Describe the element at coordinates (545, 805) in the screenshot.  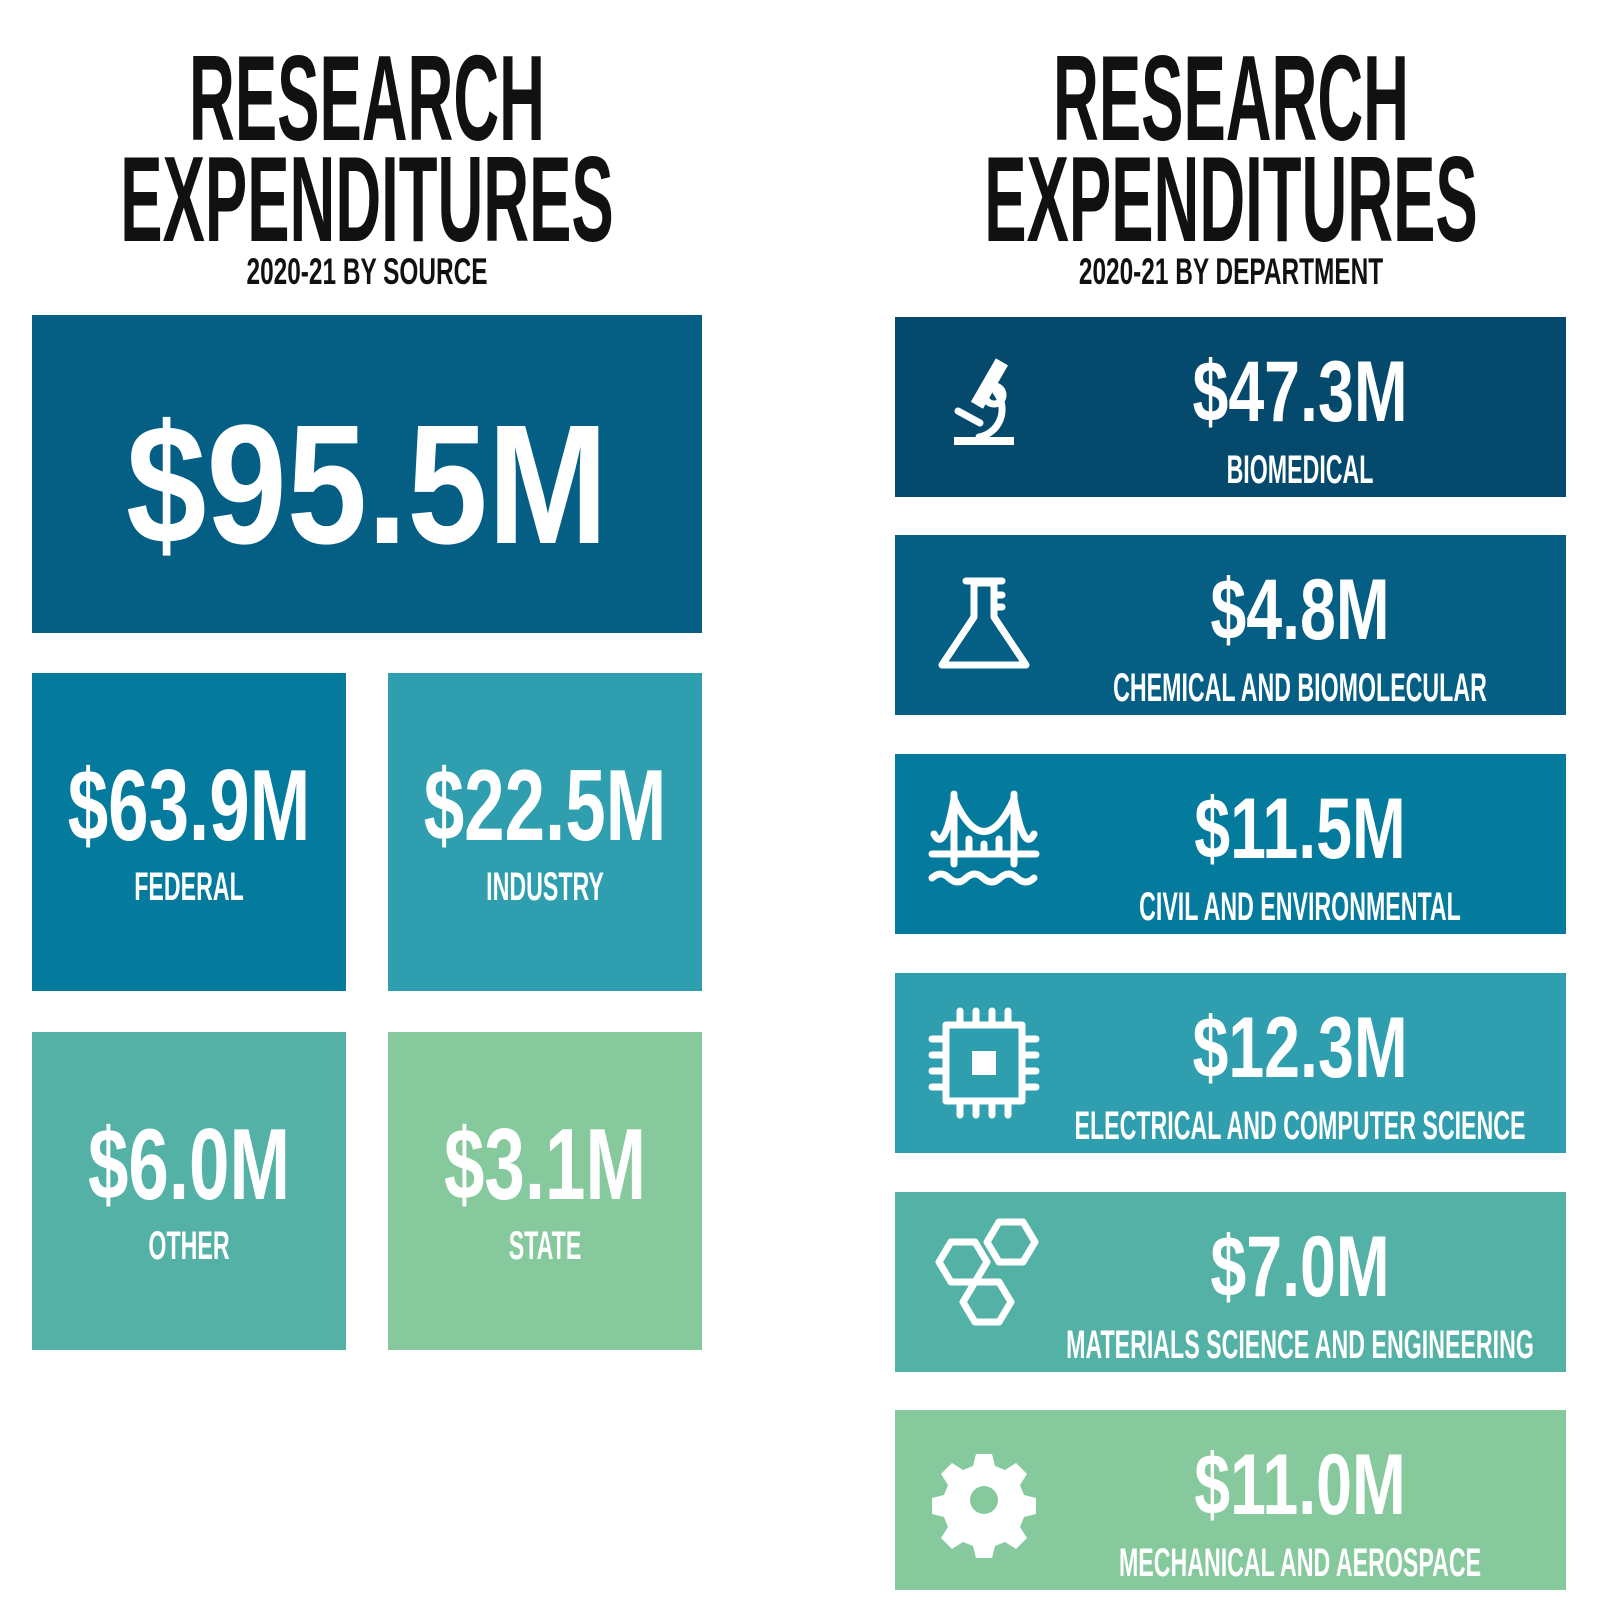
I see `source-value: $22.5M` at that location.